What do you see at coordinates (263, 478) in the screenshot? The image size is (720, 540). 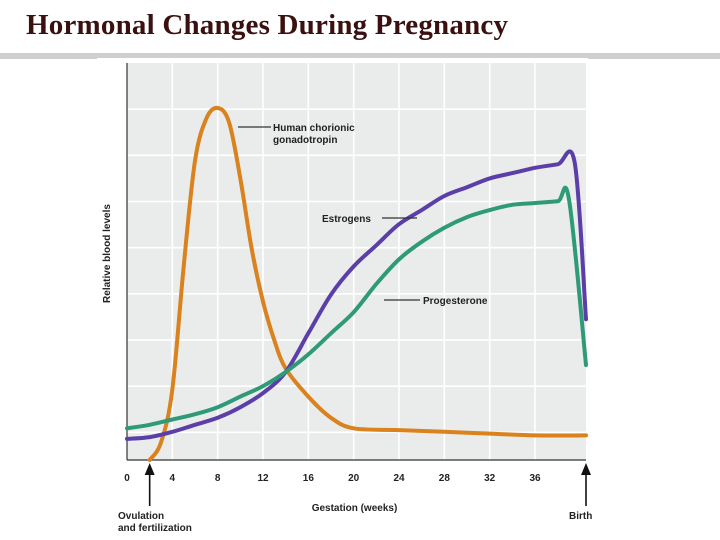 I see `x-tick-label: 12` at bounding box center [263, 478].